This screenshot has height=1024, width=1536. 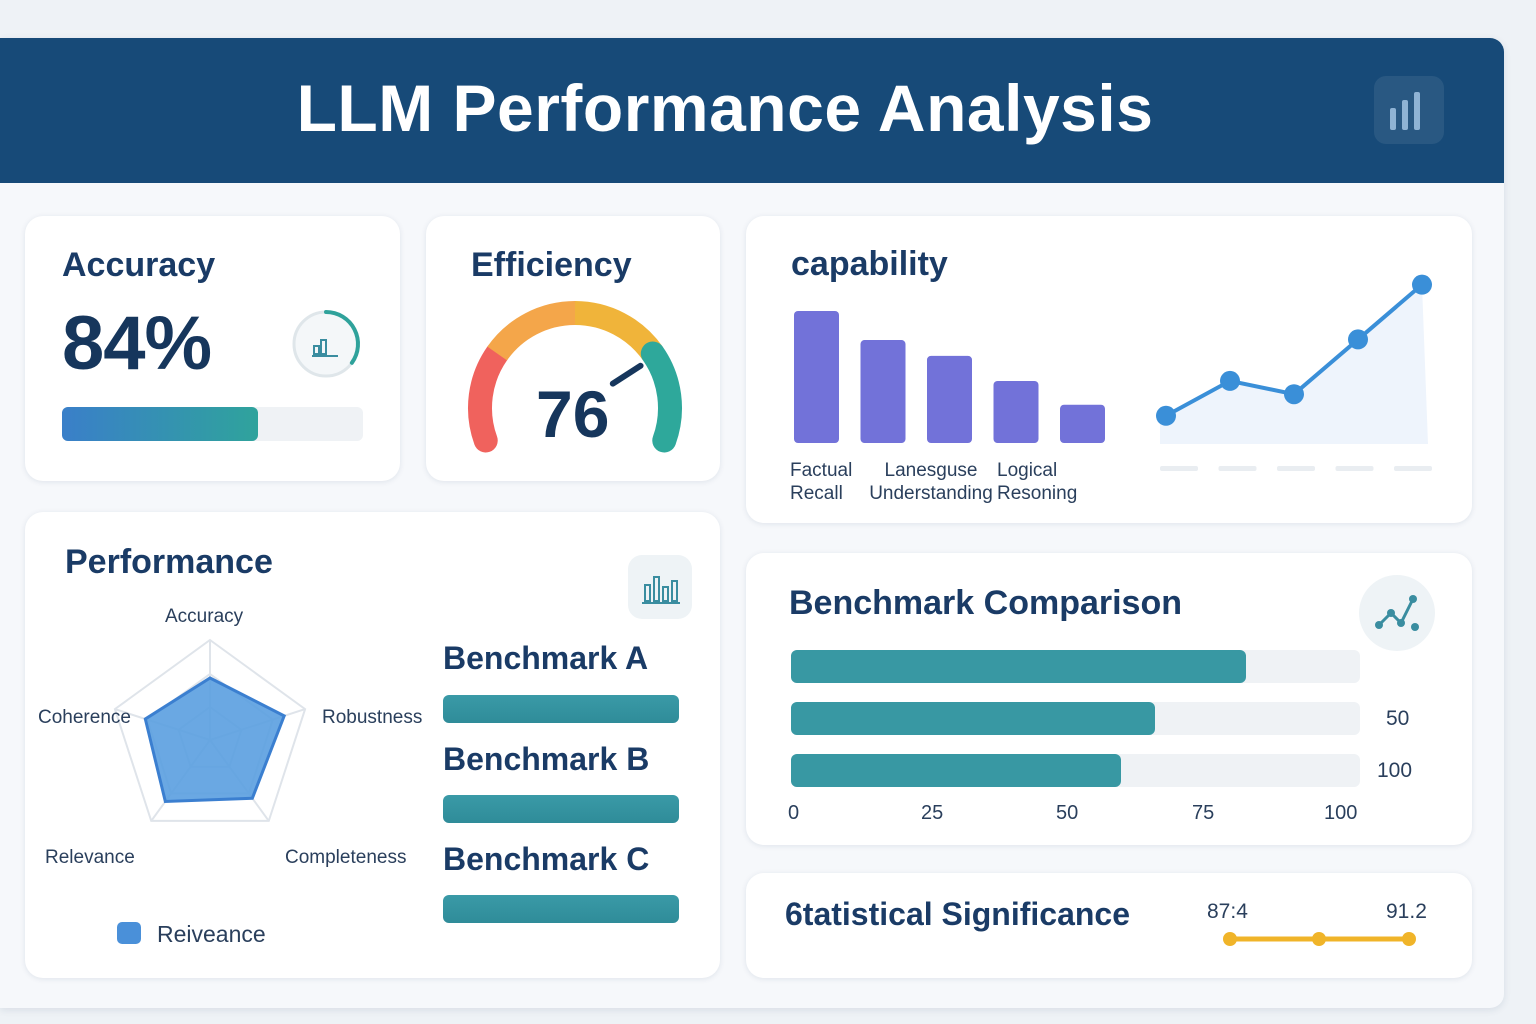 I want to click on comparison-tick-0: 0, so click(x=794, y=813).